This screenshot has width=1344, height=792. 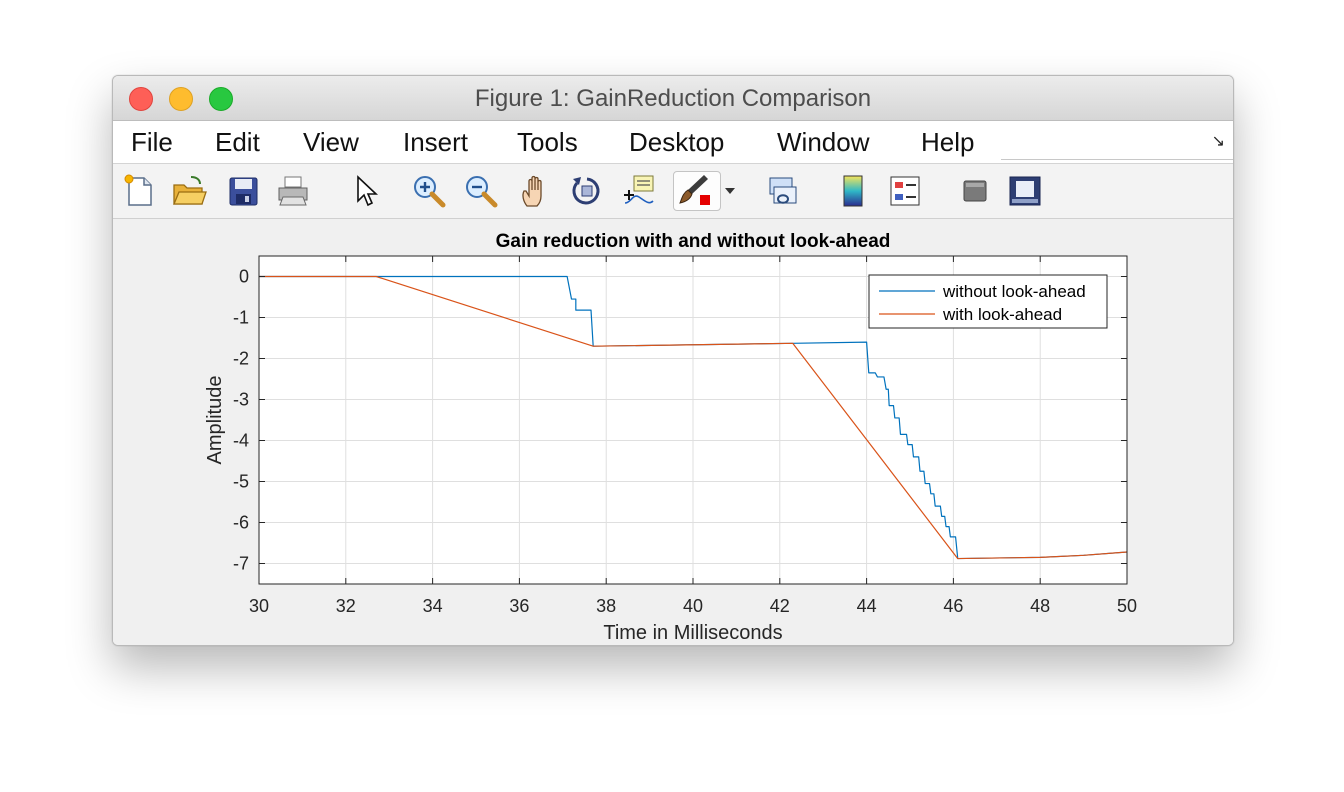 What do you see at coordinates (535, 191) in the screenshot?
I see `pan-hand-icon` at bounding box center [535, 191].